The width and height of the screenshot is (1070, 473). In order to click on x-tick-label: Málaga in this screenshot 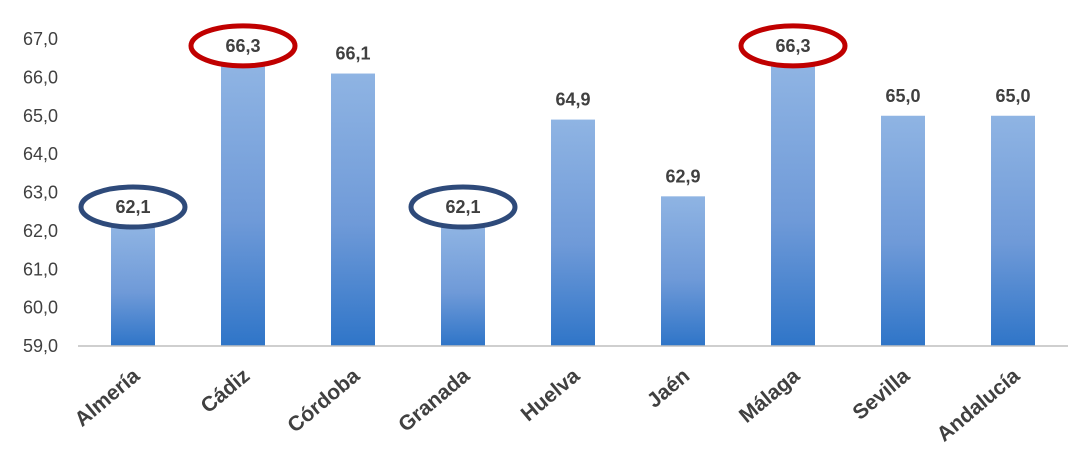, I will do `click(770, 396)`.